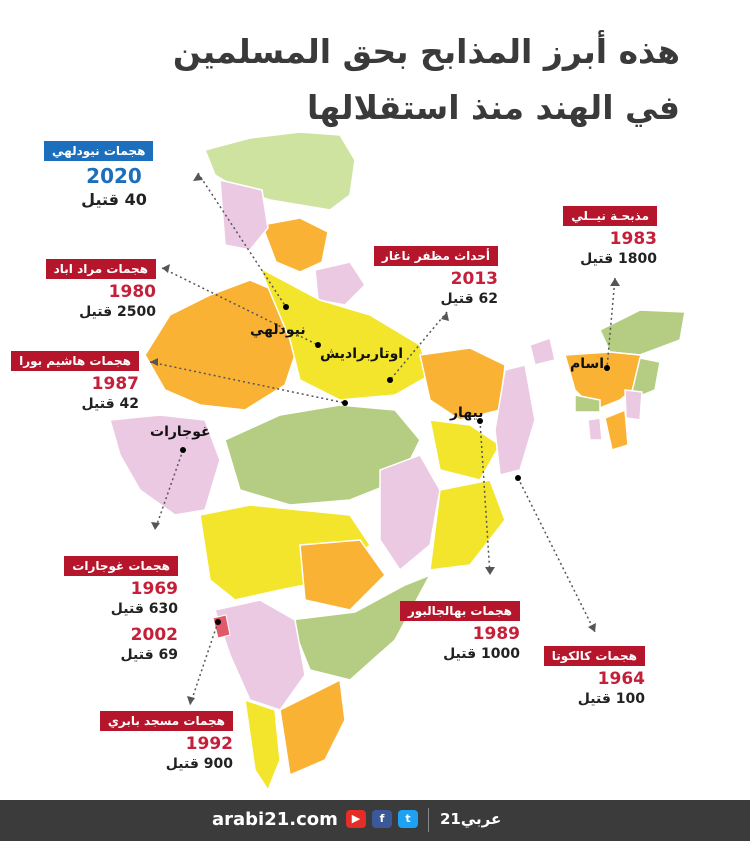 This screenshot has height=841, width=750. I want to click on callout-gujarat: هجمات غوجارات 1969 630 قتيل 2002 69 قتيل, so click(121, 609).